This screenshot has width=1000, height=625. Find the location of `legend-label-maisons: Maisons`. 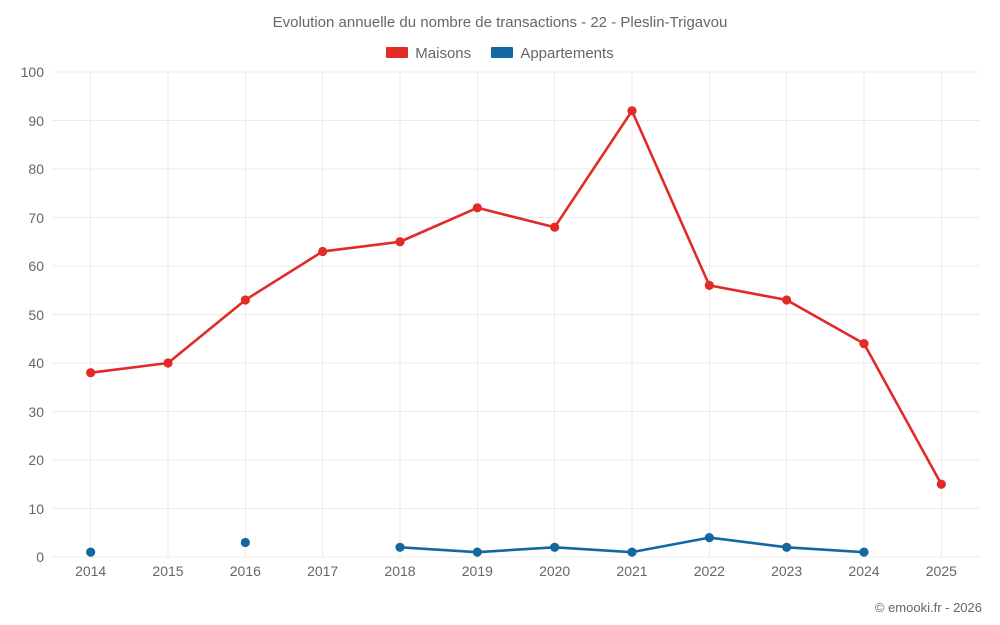

legend-label-maisons: Maisons is located at coordinates (443, 53).